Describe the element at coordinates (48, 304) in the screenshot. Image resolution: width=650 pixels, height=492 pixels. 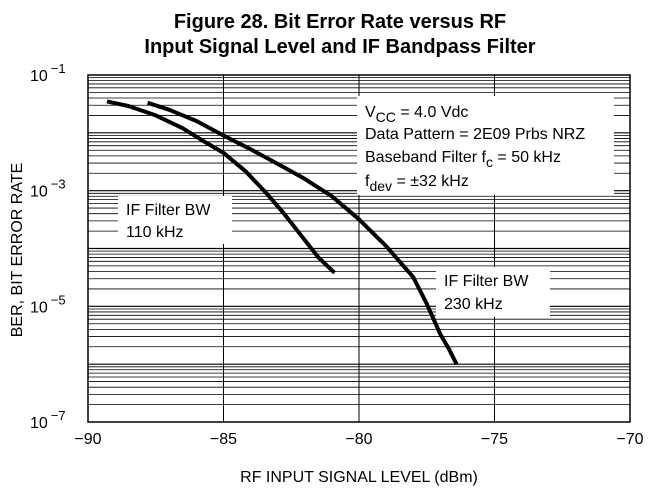
I see `y-tick-label: 10 −5` at that location.